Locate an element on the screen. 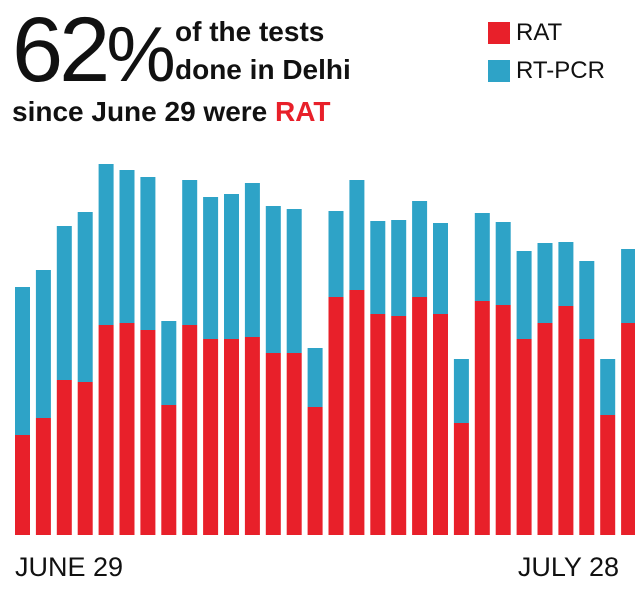 Image resolution: width=635 pixels, height=605 pixels. legend-item-rat: RAT is located at coordinates (546, 33).